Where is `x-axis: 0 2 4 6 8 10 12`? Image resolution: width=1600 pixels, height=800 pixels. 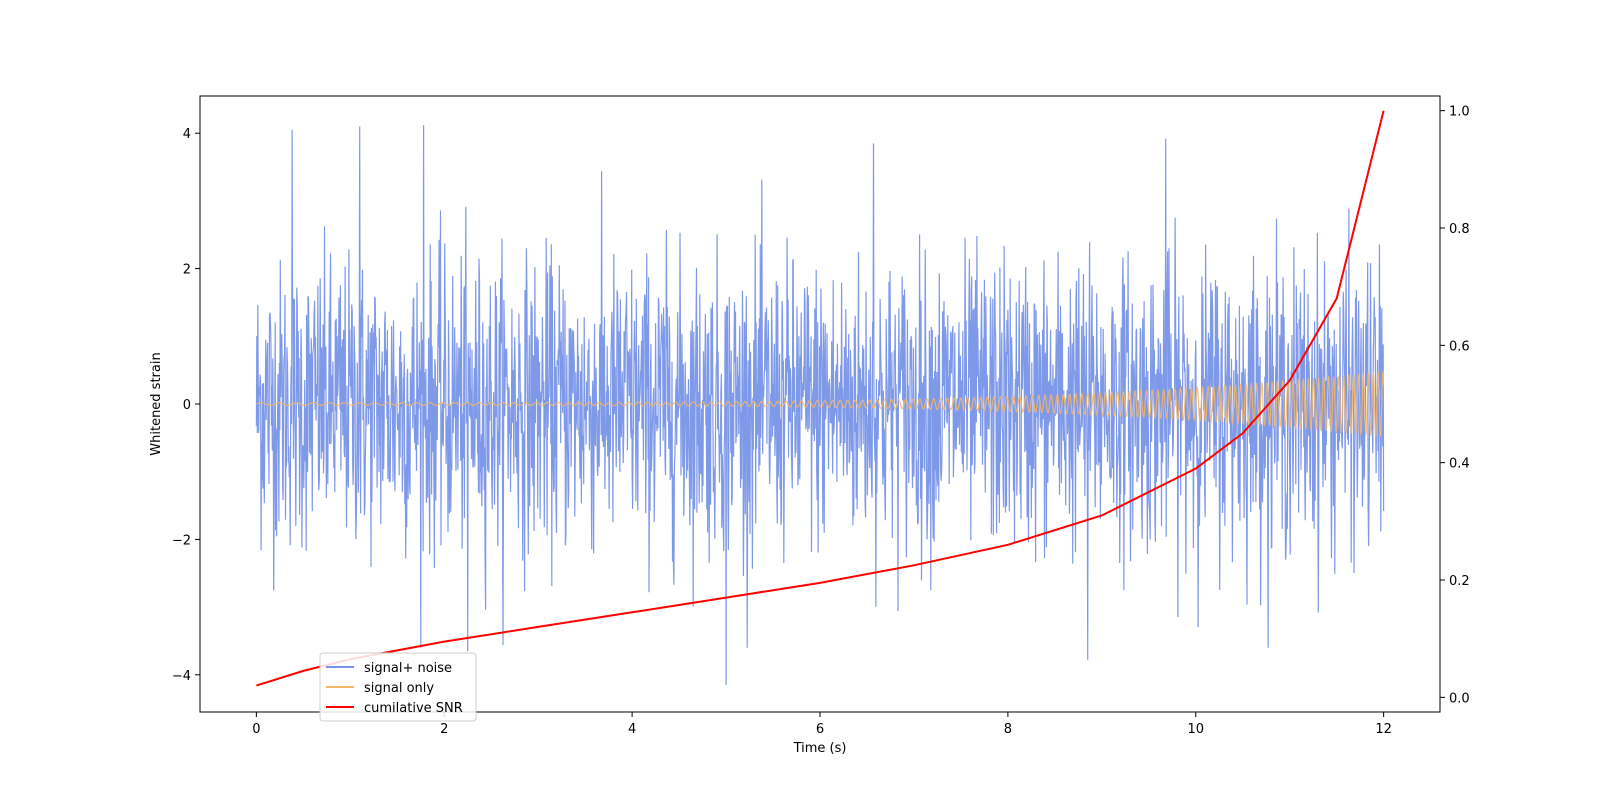 x-axis: 0 2 4 6 8 10 12 is located at coordinates (822, 724).